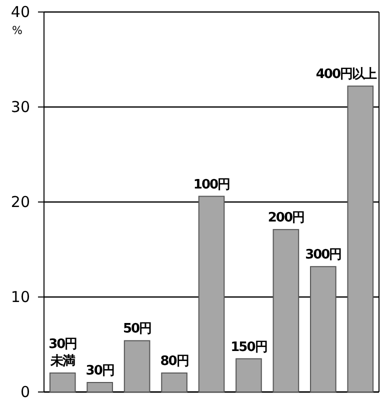 Image resolution: width=385 pixels, height=400 pixels. Describe the element at coordinates (62, 353) in the screenshot. I see `x-tick-label: 30円 未満` at that location.